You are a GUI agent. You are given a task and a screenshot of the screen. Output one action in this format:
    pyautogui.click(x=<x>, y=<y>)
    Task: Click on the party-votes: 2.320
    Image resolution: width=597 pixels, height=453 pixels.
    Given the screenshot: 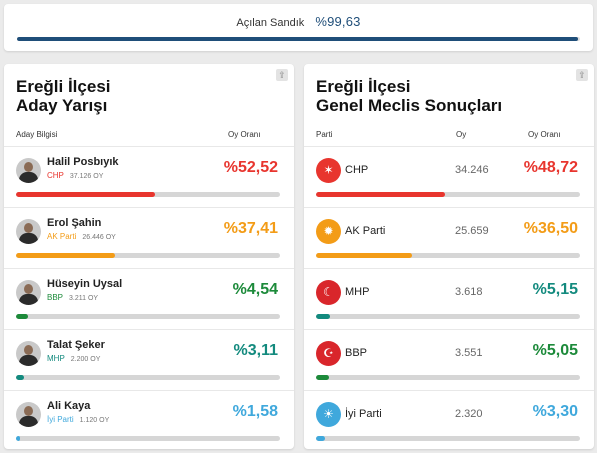 What is the action you would take?
    pyautogui.click(x=469, y=414)
    